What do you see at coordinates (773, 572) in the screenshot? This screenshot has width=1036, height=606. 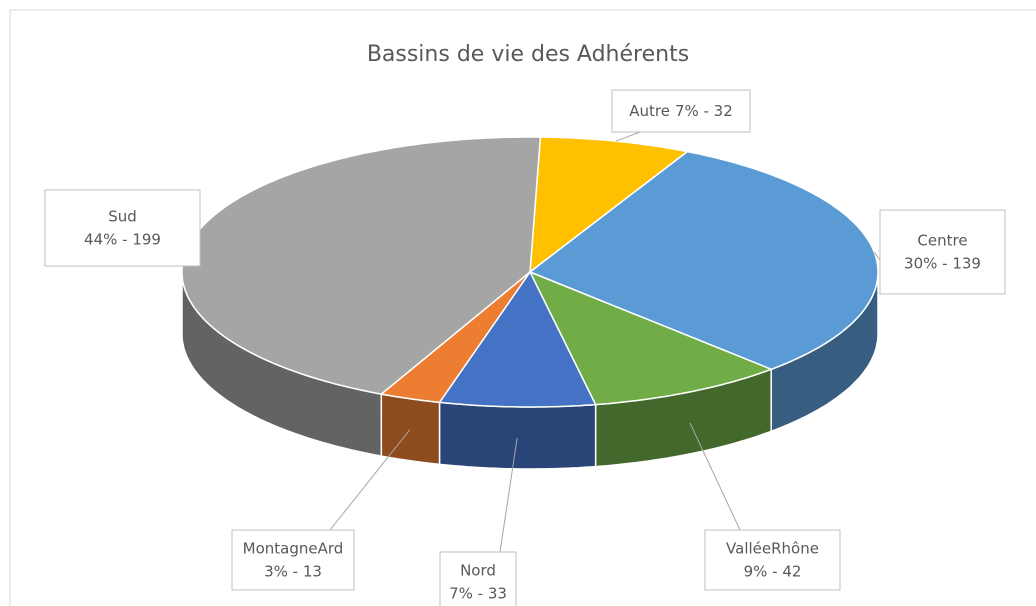 I see `value-label: 9% - 42` at bounding box center [773, 572].